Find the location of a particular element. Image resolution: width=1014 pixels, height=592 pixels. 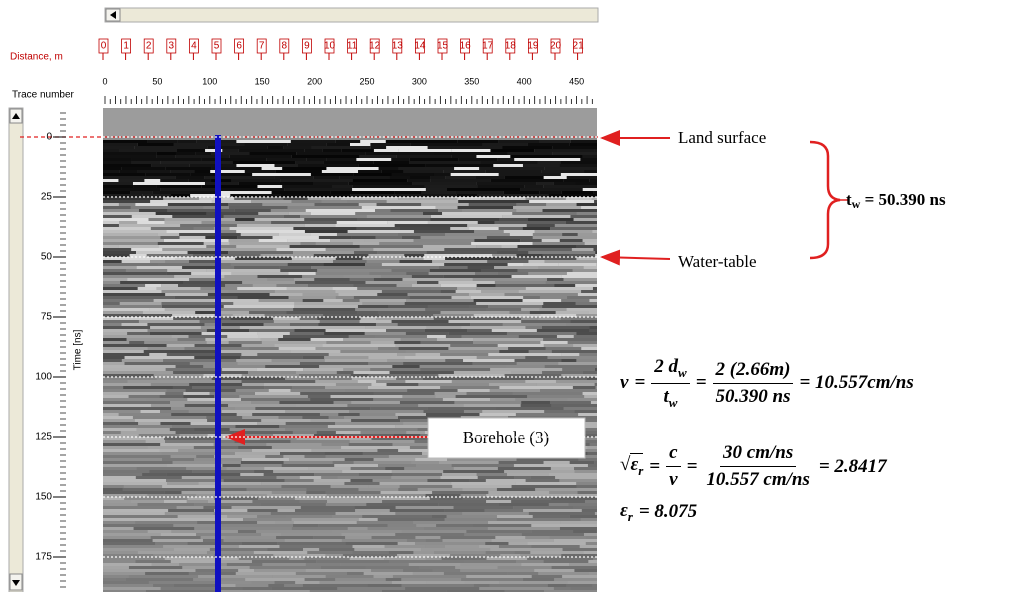

v-scrollbar is located at coordinates (16, 349).